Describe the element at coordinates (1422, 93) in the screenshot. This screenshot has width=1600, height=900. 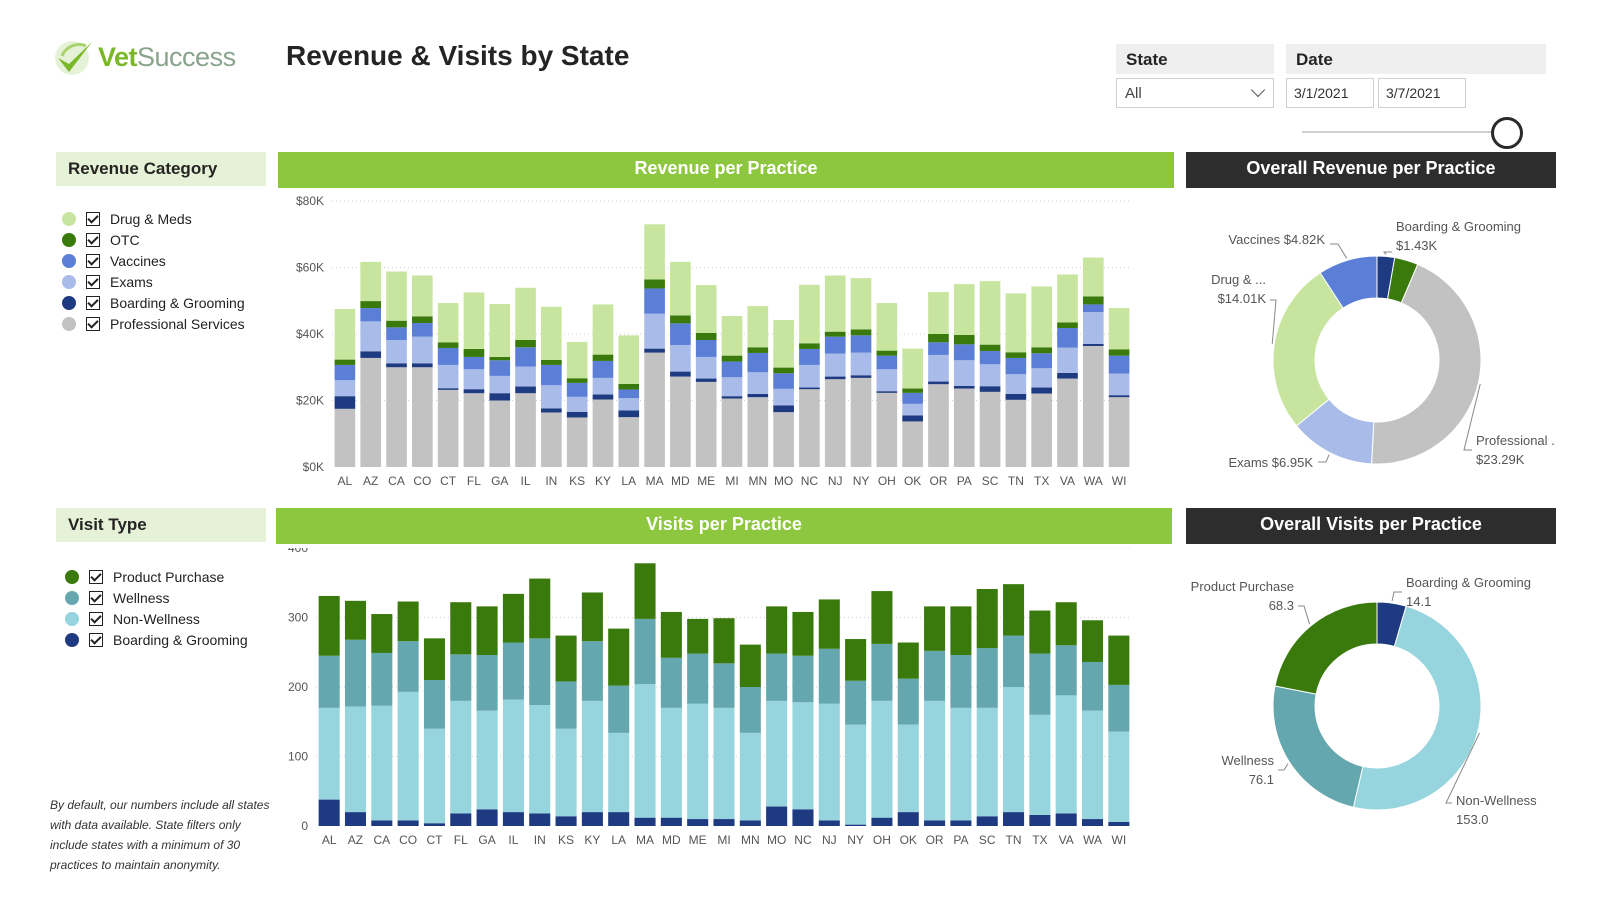
I see `date-end-input: 3/7/2021` at that location.